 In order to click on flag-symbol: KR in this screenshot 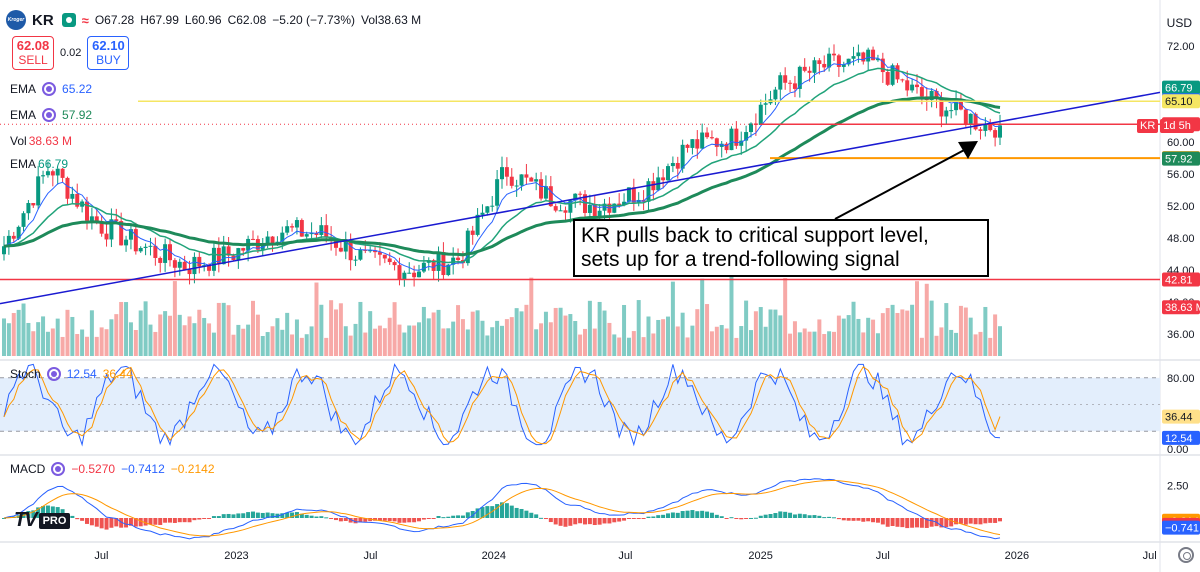, I will do `click(1148, 126)`.